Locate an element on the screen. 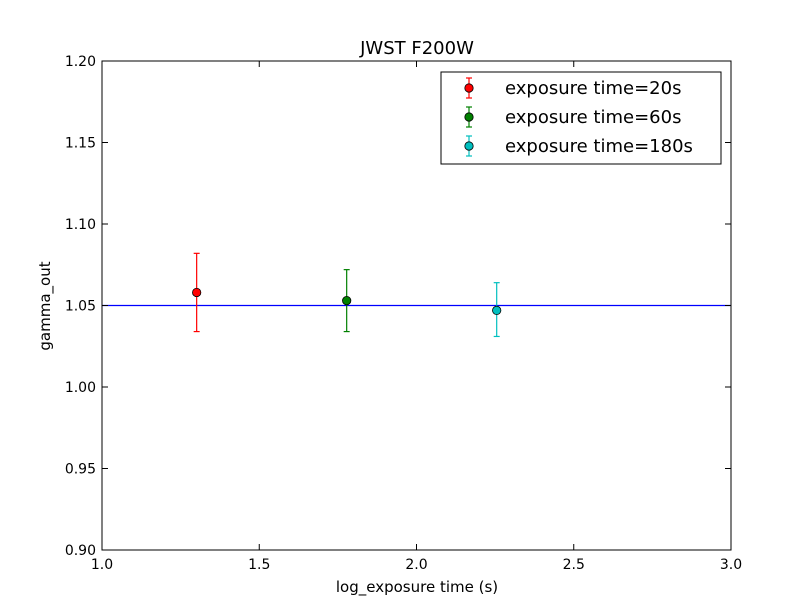 The image size is (812, 616). y-tick-label: 0.95 is located at coordinates (80, 470).